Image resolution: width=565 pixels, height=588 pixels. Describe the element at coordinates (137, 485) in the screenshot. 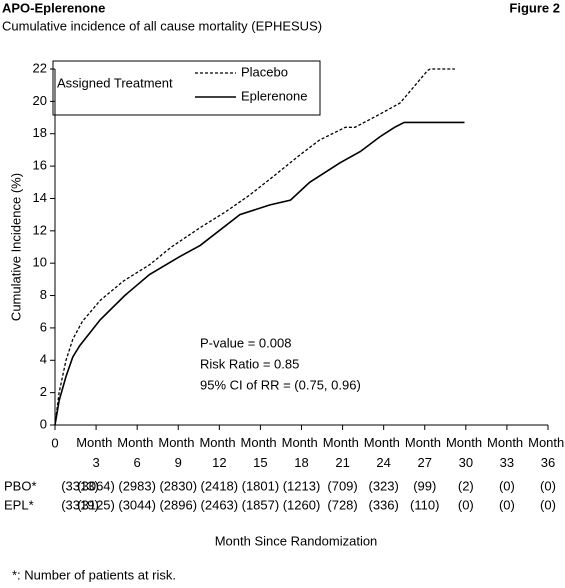

I see `risk-count: (2983)` at that location.